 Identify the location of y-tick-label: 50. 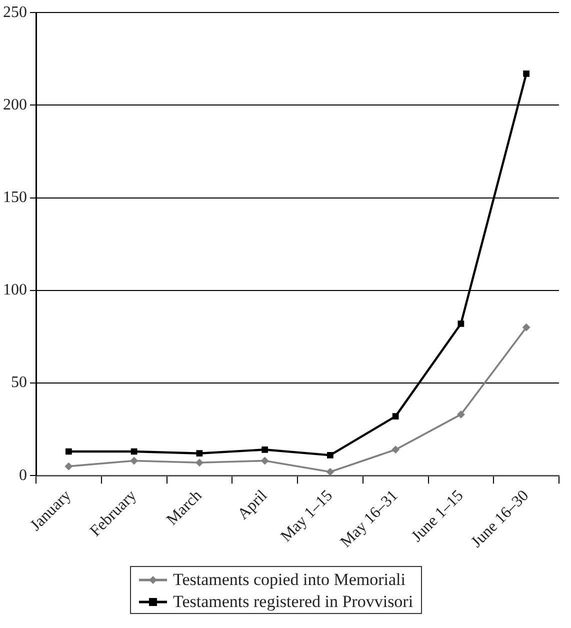
(19, 383).